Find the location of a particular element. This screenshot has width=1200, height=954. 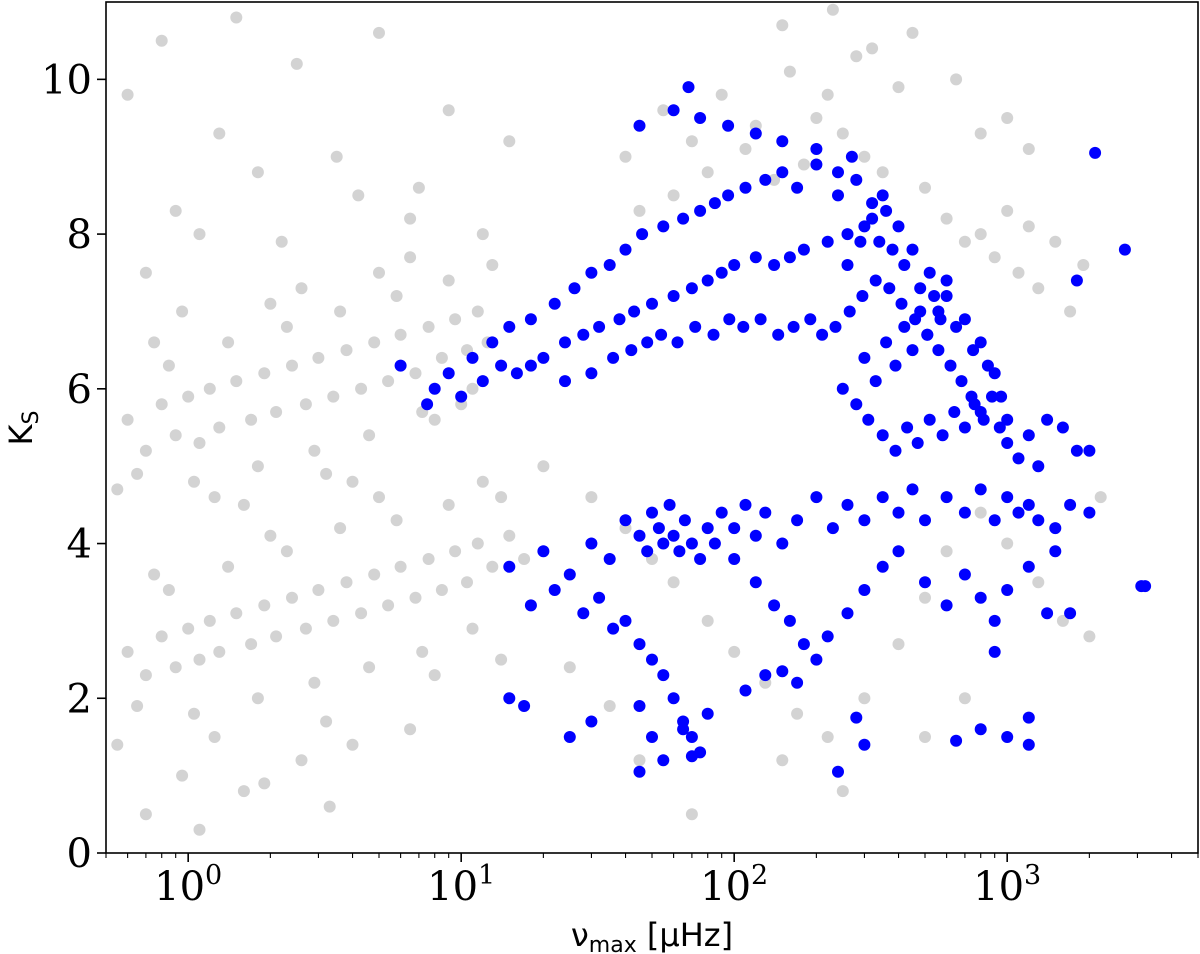

y-tick-label-0: 0 is located at coordinates (79, 854).